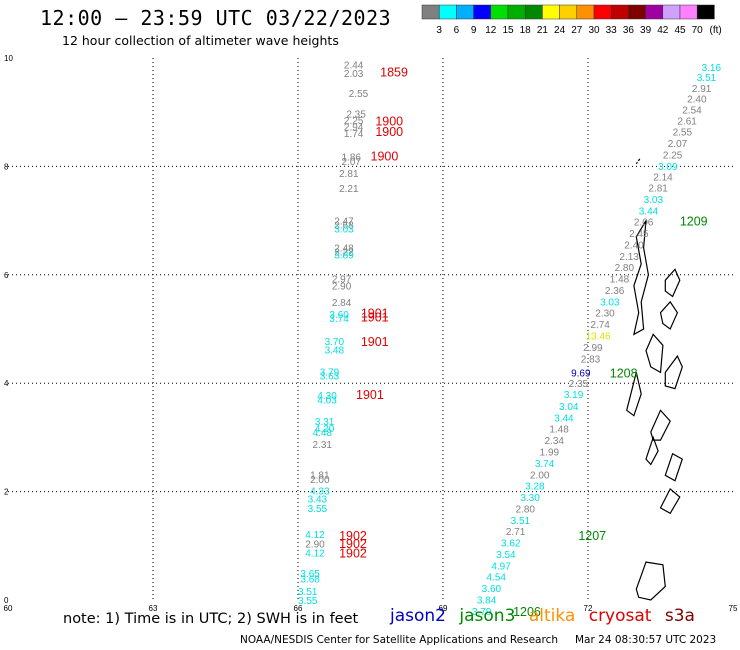 Image resolution: width=740 pixels, height=650 pixels. What do you see at coordinates (216, 18) in the screenshot?
I see `page-title: 12:00 – 23:59 UTC 03/22/2023` at bounding box center [216, 18].